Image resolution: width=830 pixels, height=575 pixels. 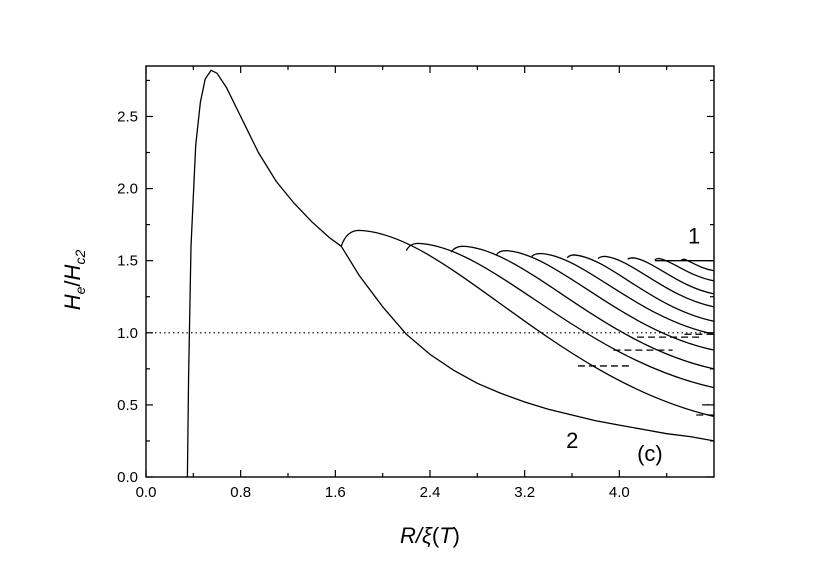 What do you see at coordinates (127, 116) in the screenshot?
I see `y-tick-label: 2.5` at bounding box center [127, 116].